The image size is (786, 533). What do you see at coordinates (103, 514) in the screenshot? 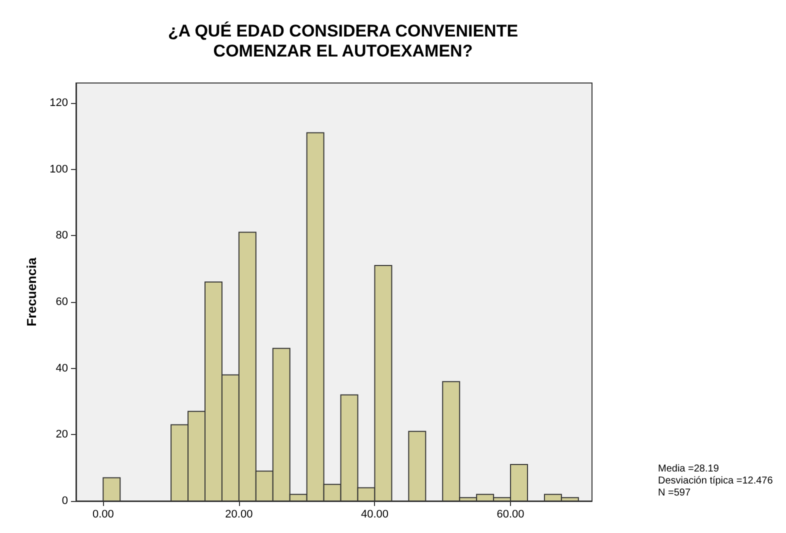
I see `x-tick-label: 0.00` at bounding box center [103, 514].